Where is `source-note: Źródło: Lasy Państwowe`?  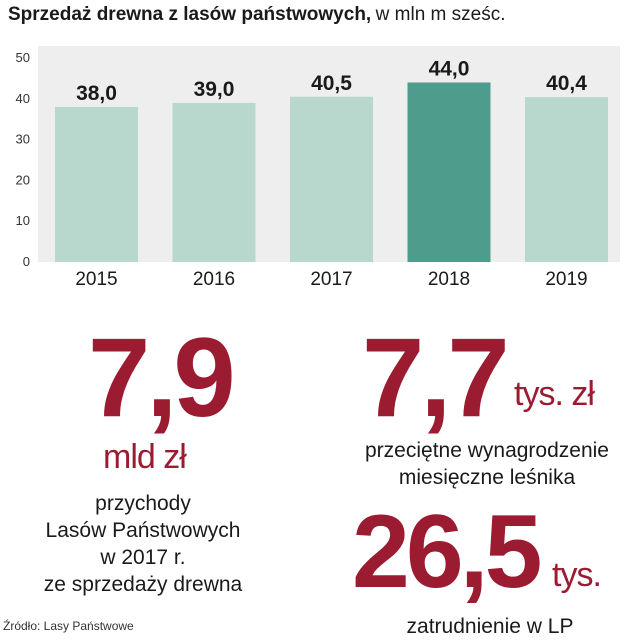
source-note: Źródło: Lasy Państwowe is located at coordinates (68, 626).